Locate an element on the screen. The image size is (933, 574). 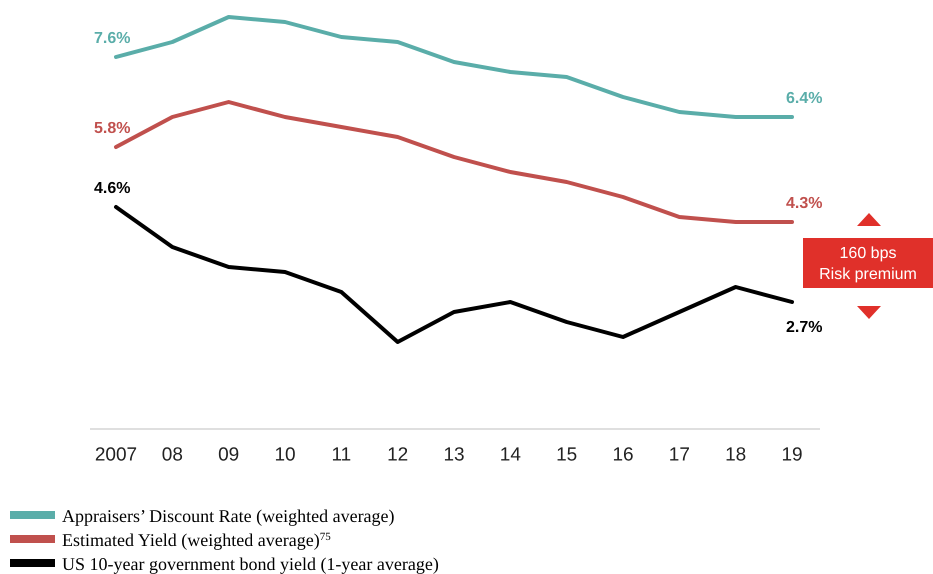
annotation: 160 bps Risk premium is located at coordinates (868, 264).